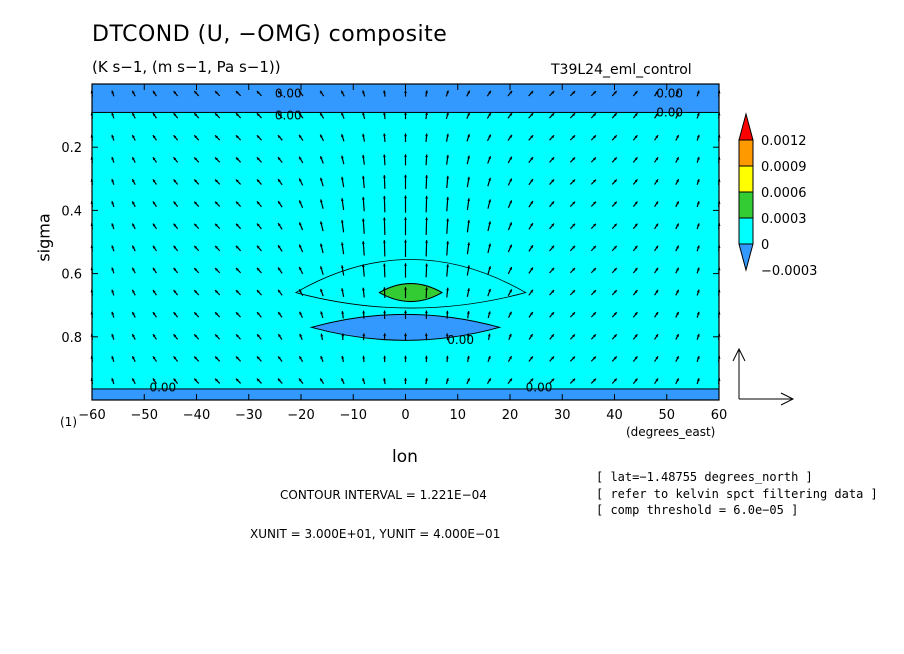  I want to click on x-tick-label: 20, so click(510, 415).